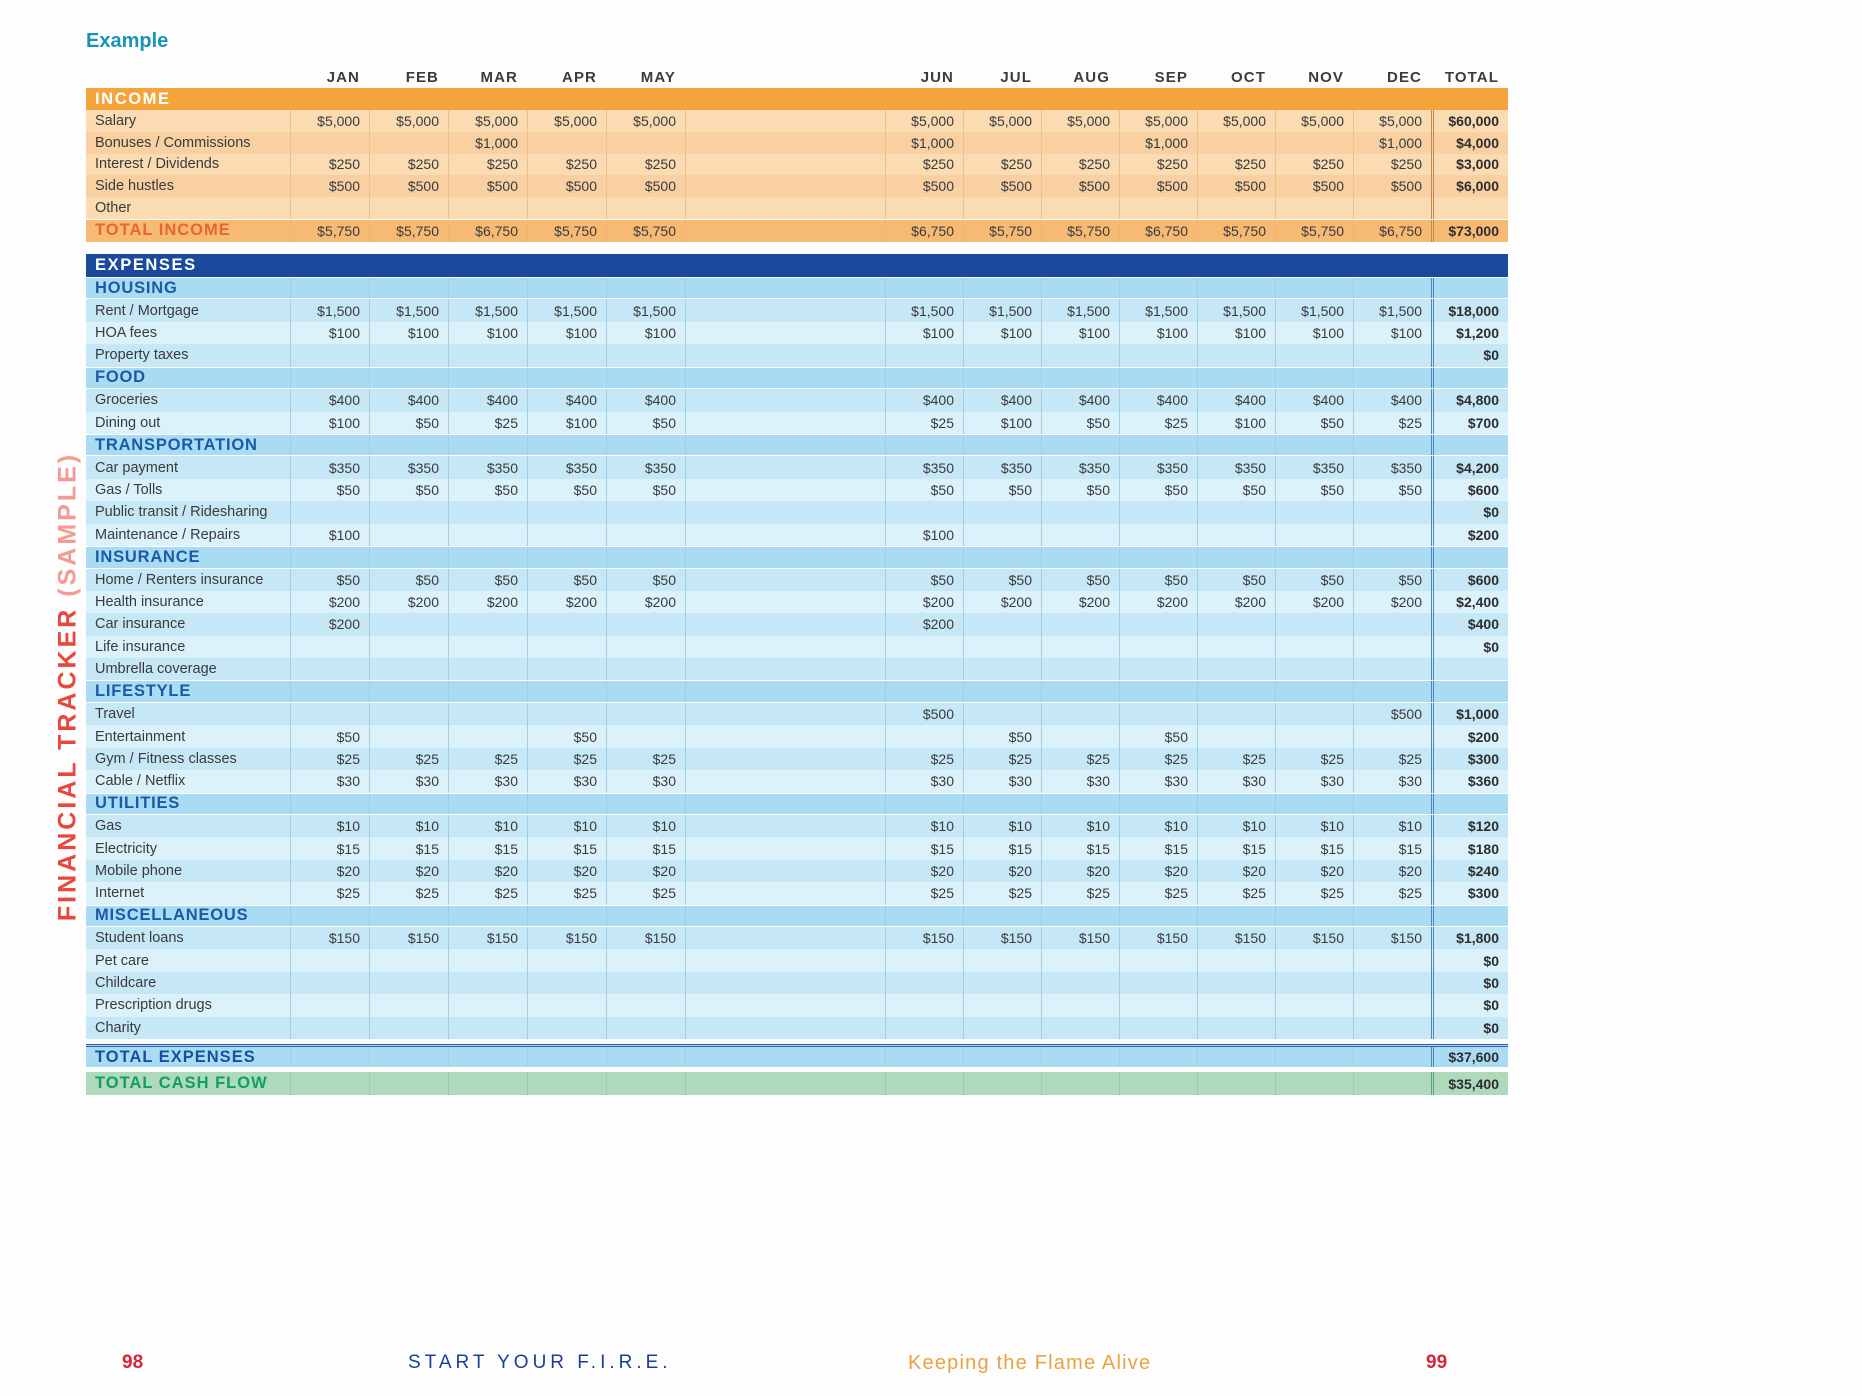 The image size is (1862, 1396). I want to click on total-cell: $1,200, so click(1469, 333).